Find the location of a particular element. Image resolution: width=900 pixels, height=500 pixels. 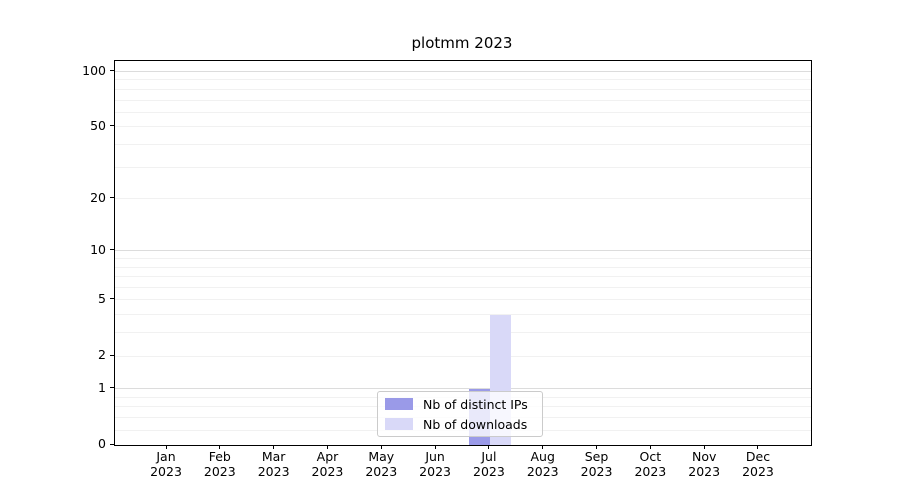

chart-title: plotmm 2023 is located at coordinates (462, 43).